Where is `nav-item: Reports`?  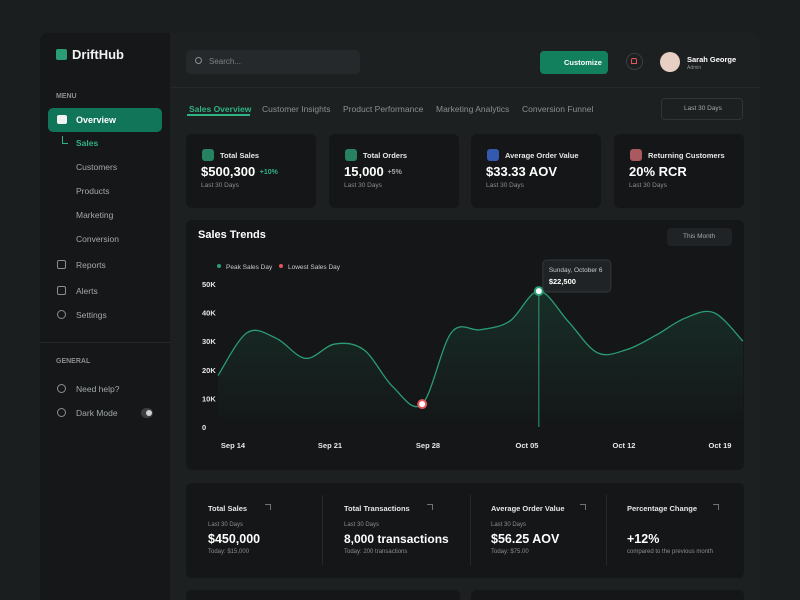
nav-item: Reports is located at coordinates (91, 264).